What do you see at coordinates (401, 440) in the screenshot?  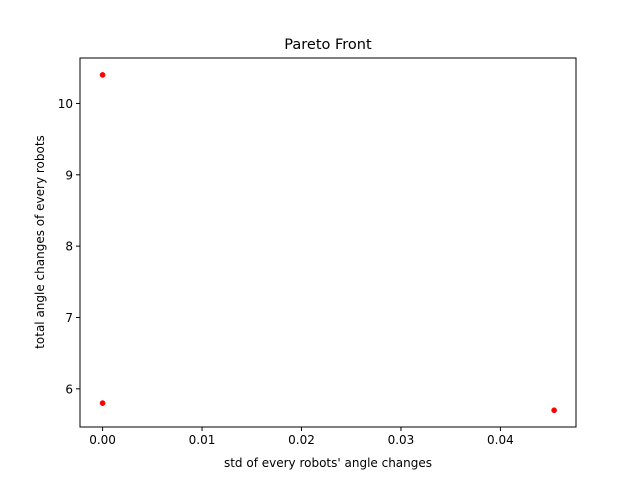 I see `x-tick-label: 0.03` at bounding box center [401, 440].